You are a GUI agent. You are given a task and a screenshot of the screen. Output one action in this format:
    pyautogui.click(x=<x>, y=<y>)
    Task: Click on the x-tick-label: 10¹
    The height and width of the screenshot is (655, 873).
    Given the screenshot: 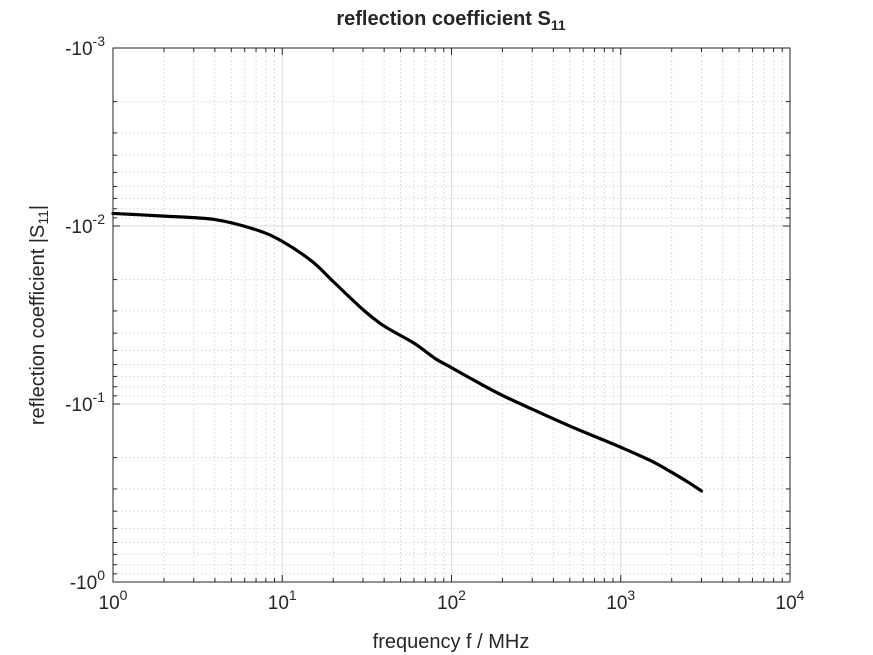 What is the action you would take?
    pyautogui.click(x=282, y=600)
    